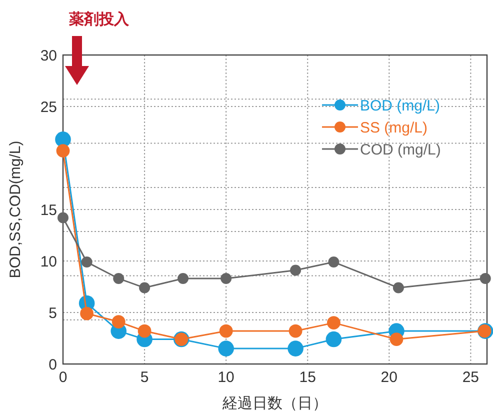 The image size is (493, 414). What do you see at coordinates (275, 403) in the screenshot?
I see `x-axis-title: 経過日数（日）` at bounding box center [275, 403].